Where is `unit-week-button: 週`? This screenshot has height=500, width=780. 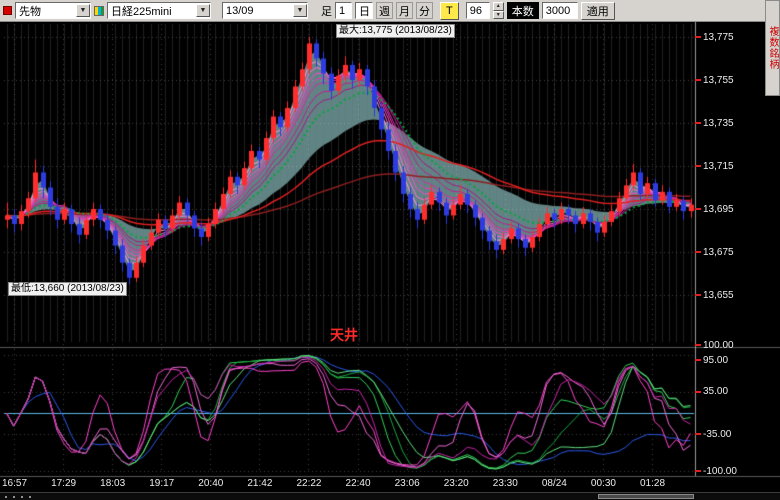 unit-week-button: 週 is located at coordinates (384, 10).